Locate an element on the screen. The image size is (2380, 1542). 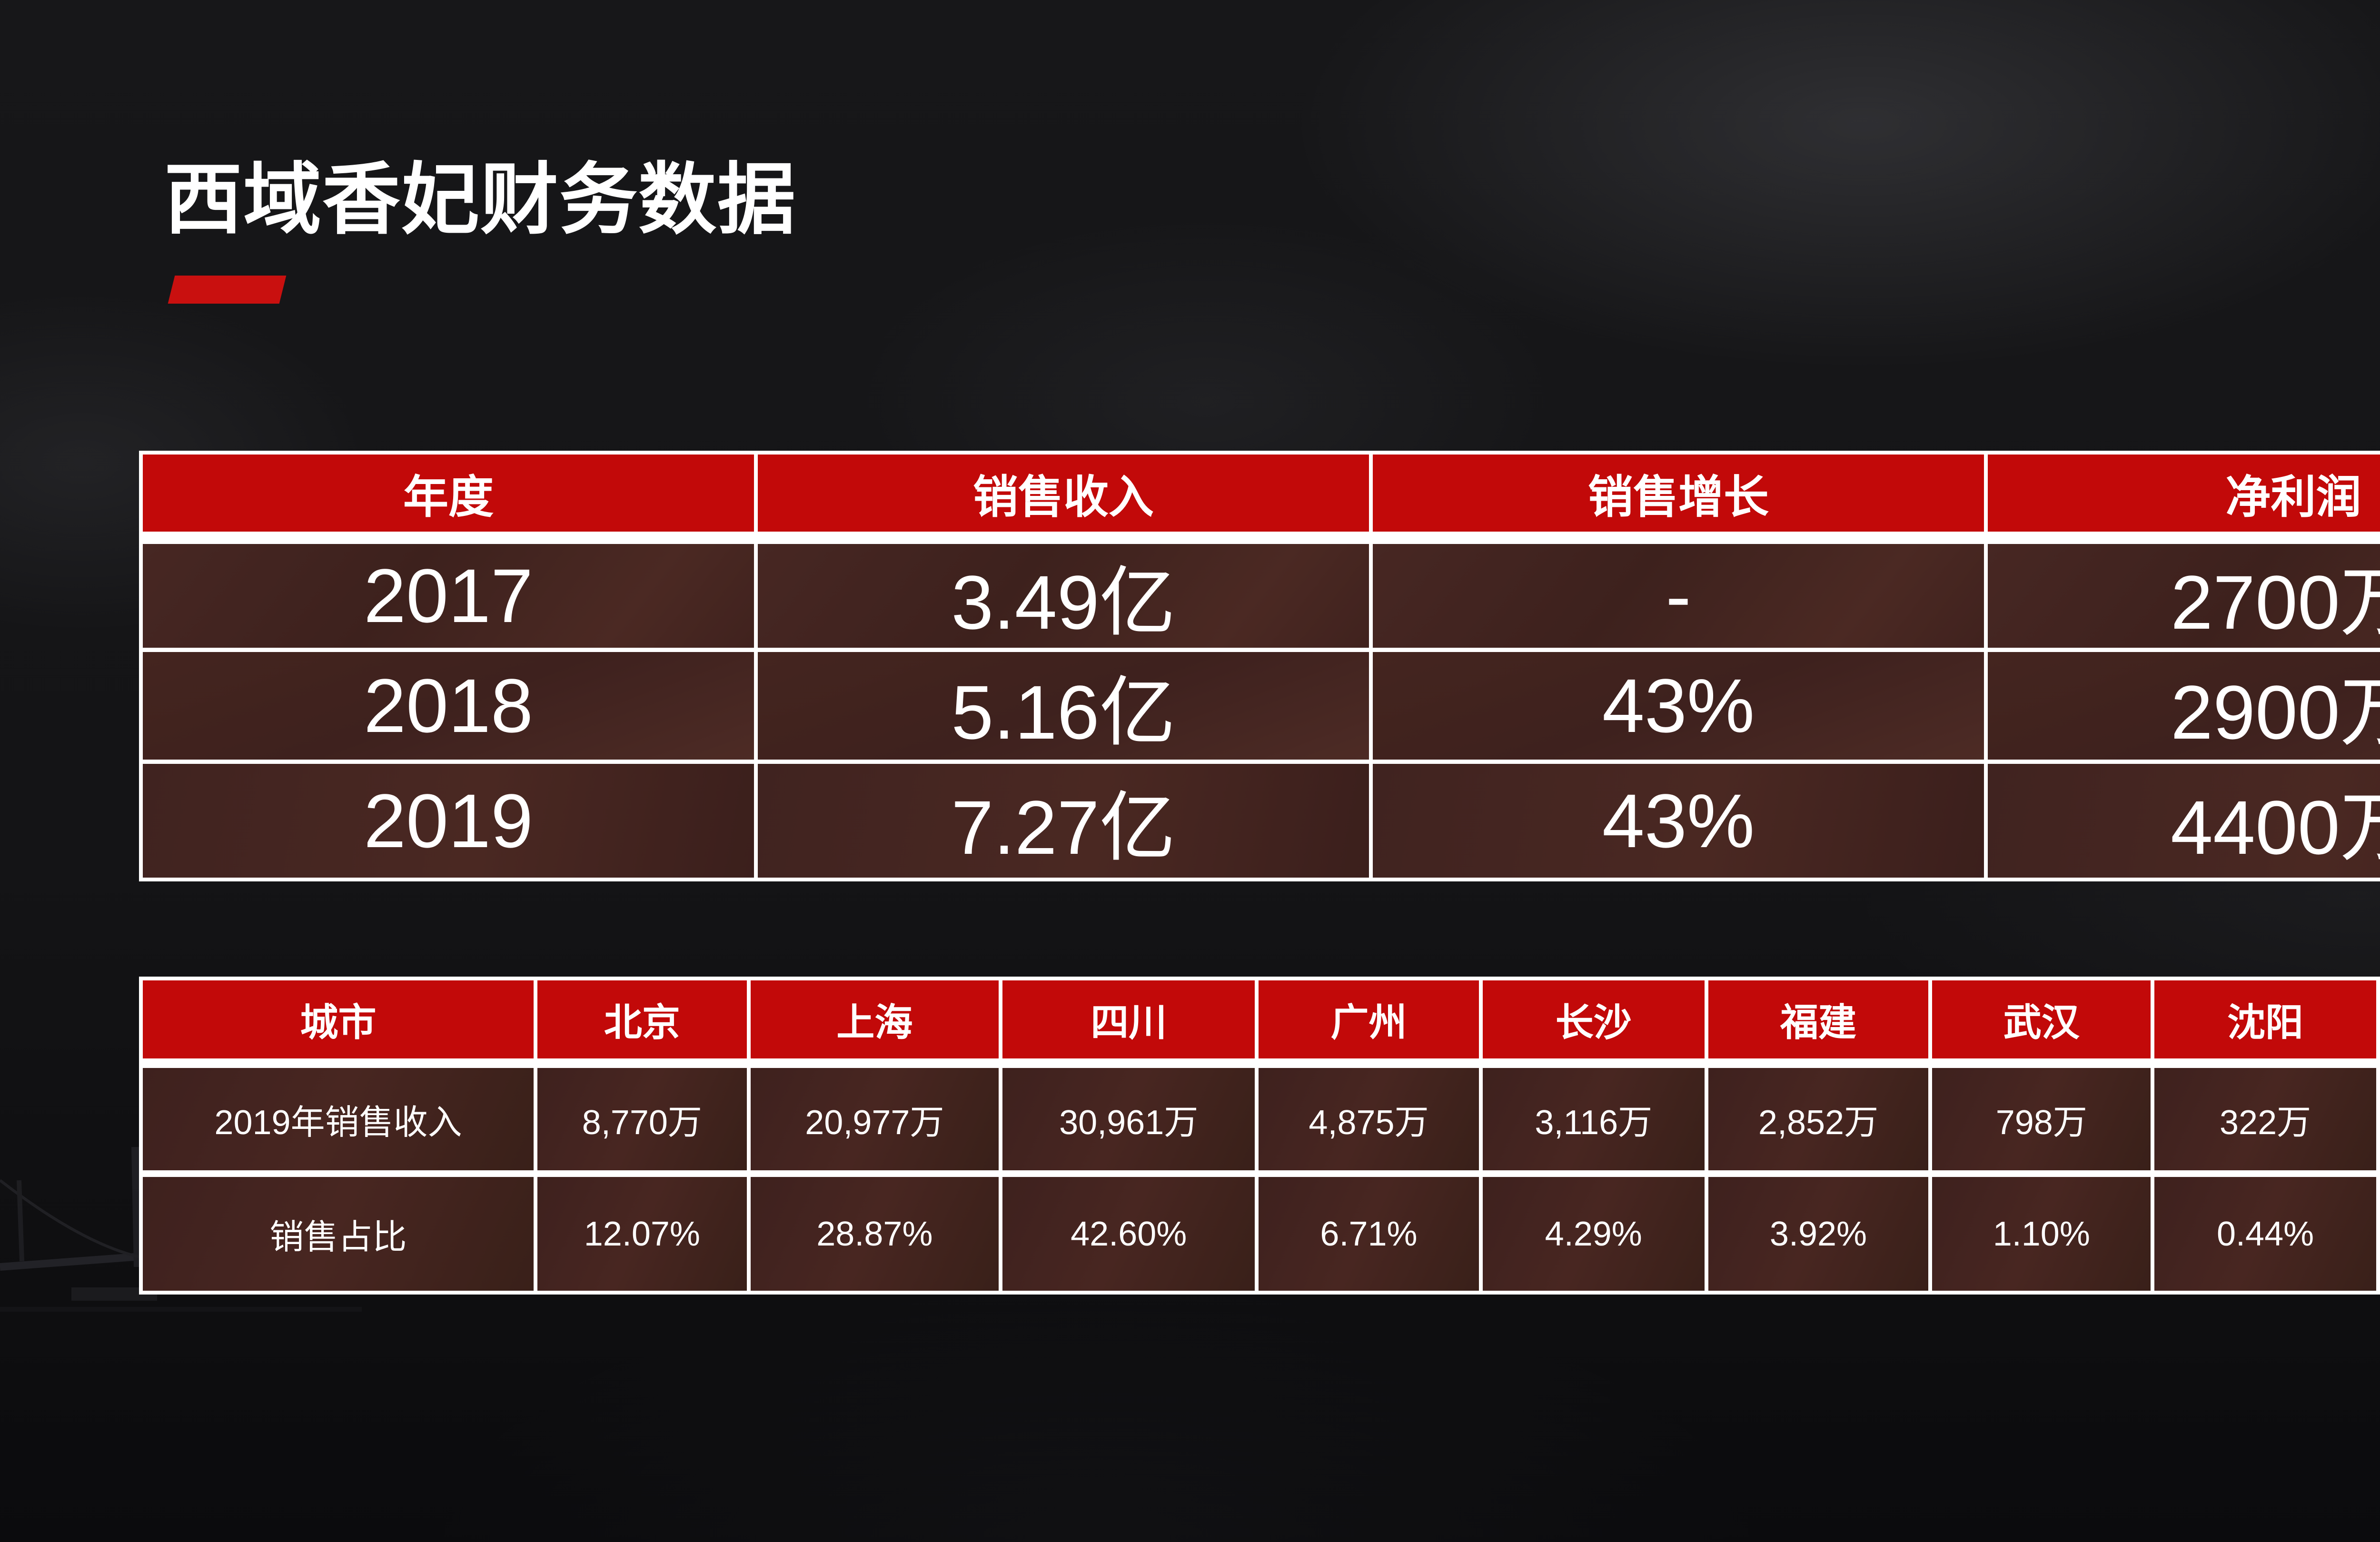
data-cell: 3.49亿 is located at coordinates (1063, 596).